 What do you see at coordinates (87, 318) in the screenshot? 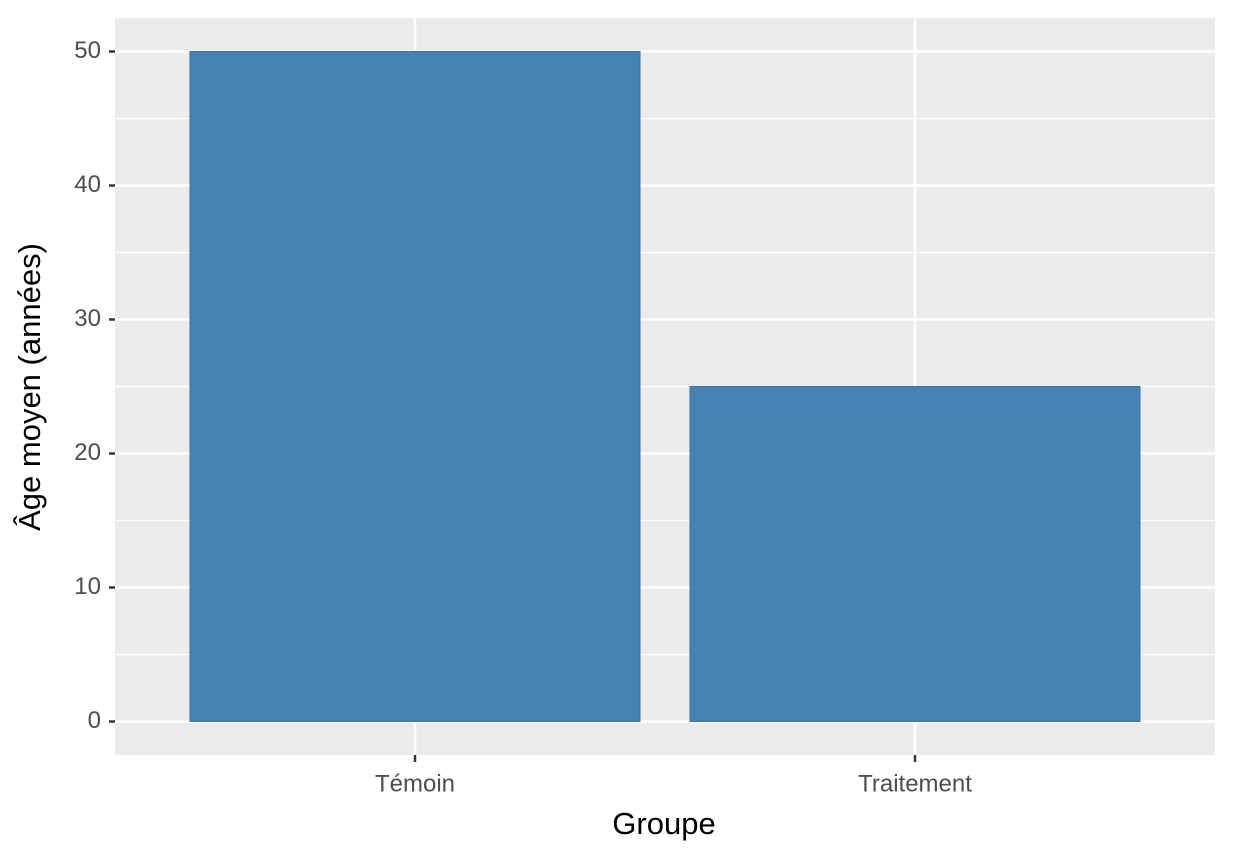
I see `y-tick-label: 30` at bounding box center [87, 318].